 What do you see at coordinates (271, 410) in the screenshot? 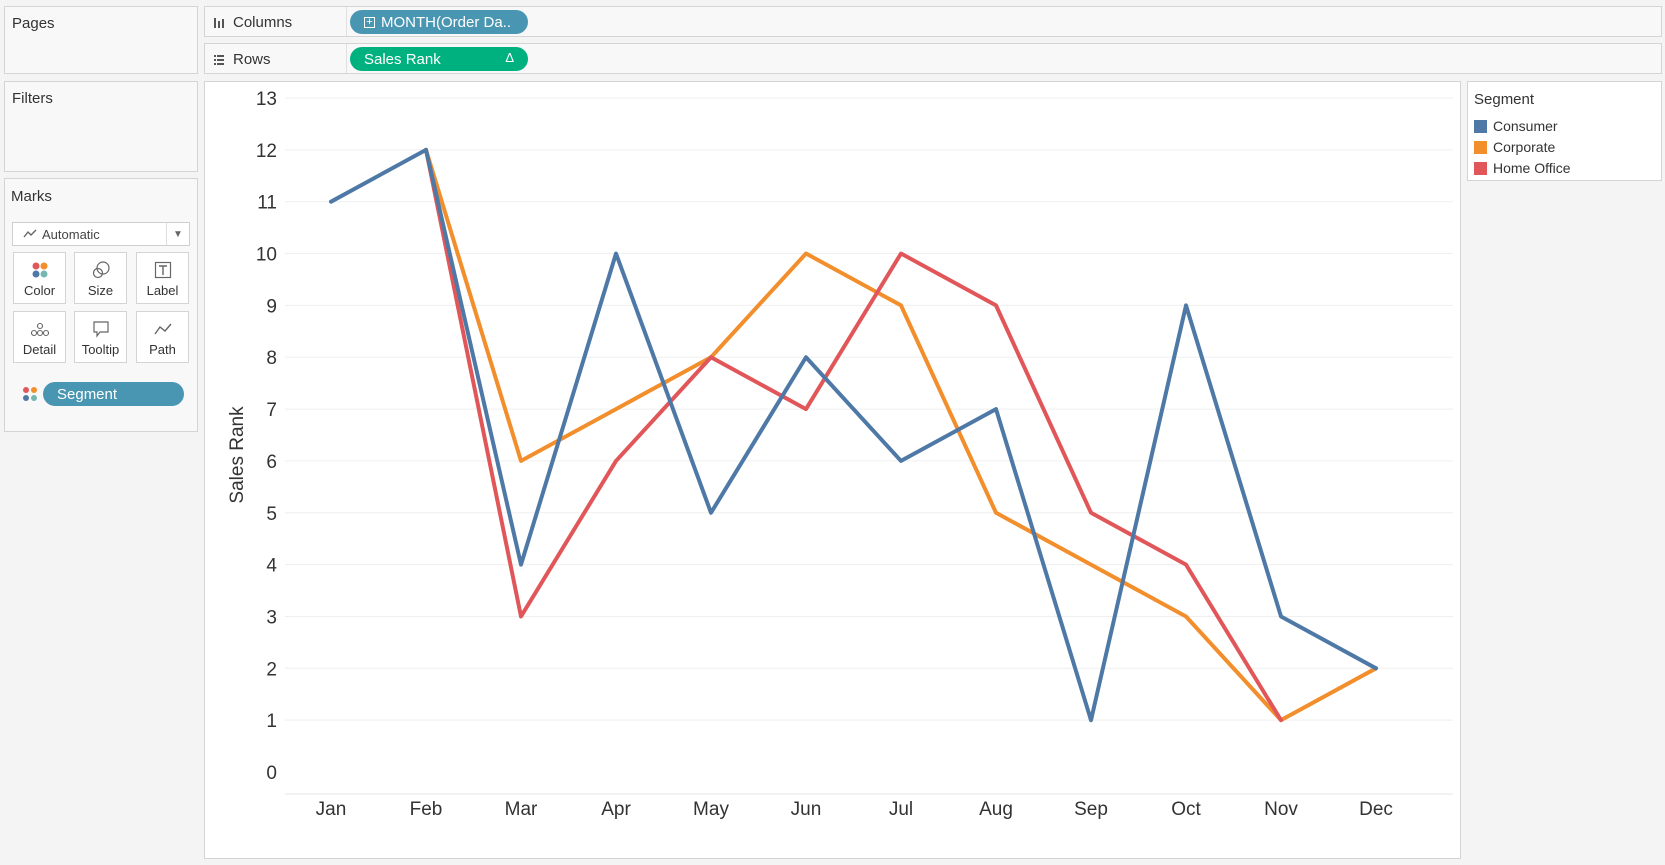
I see `y-tick-label: 7` at bounding box center [271, 410].